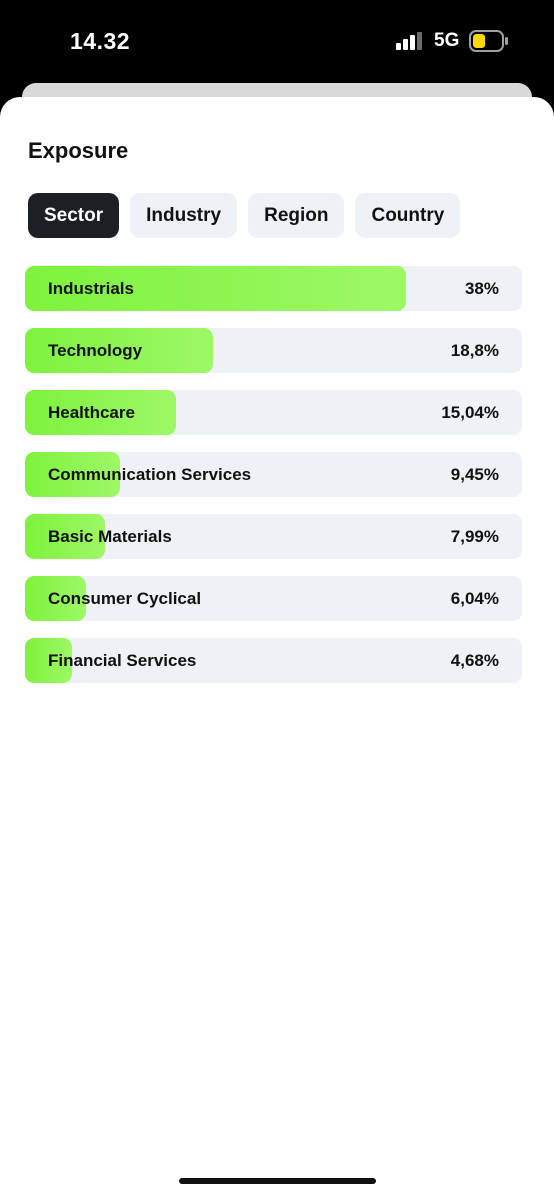 This screenshot has width=554, height=1200. Describe the element at coordinates (296, 215) in the screenshot. I see `tab-region: Region` at that location.